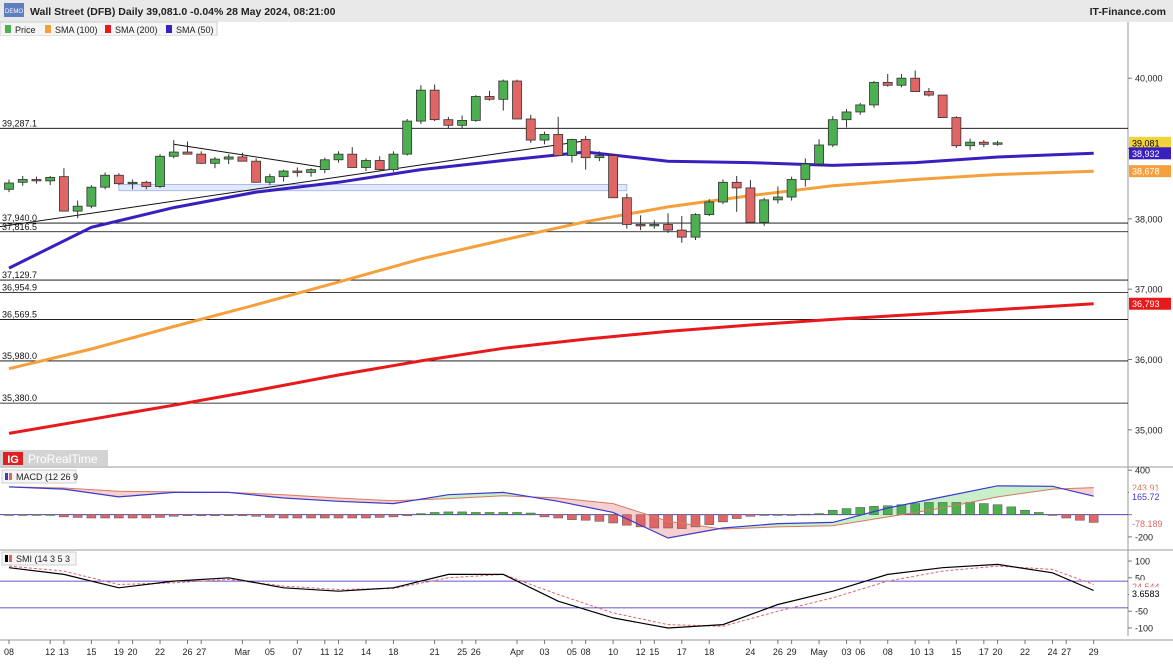  I want to click on x-tick-label: 27, so click(201, 652).